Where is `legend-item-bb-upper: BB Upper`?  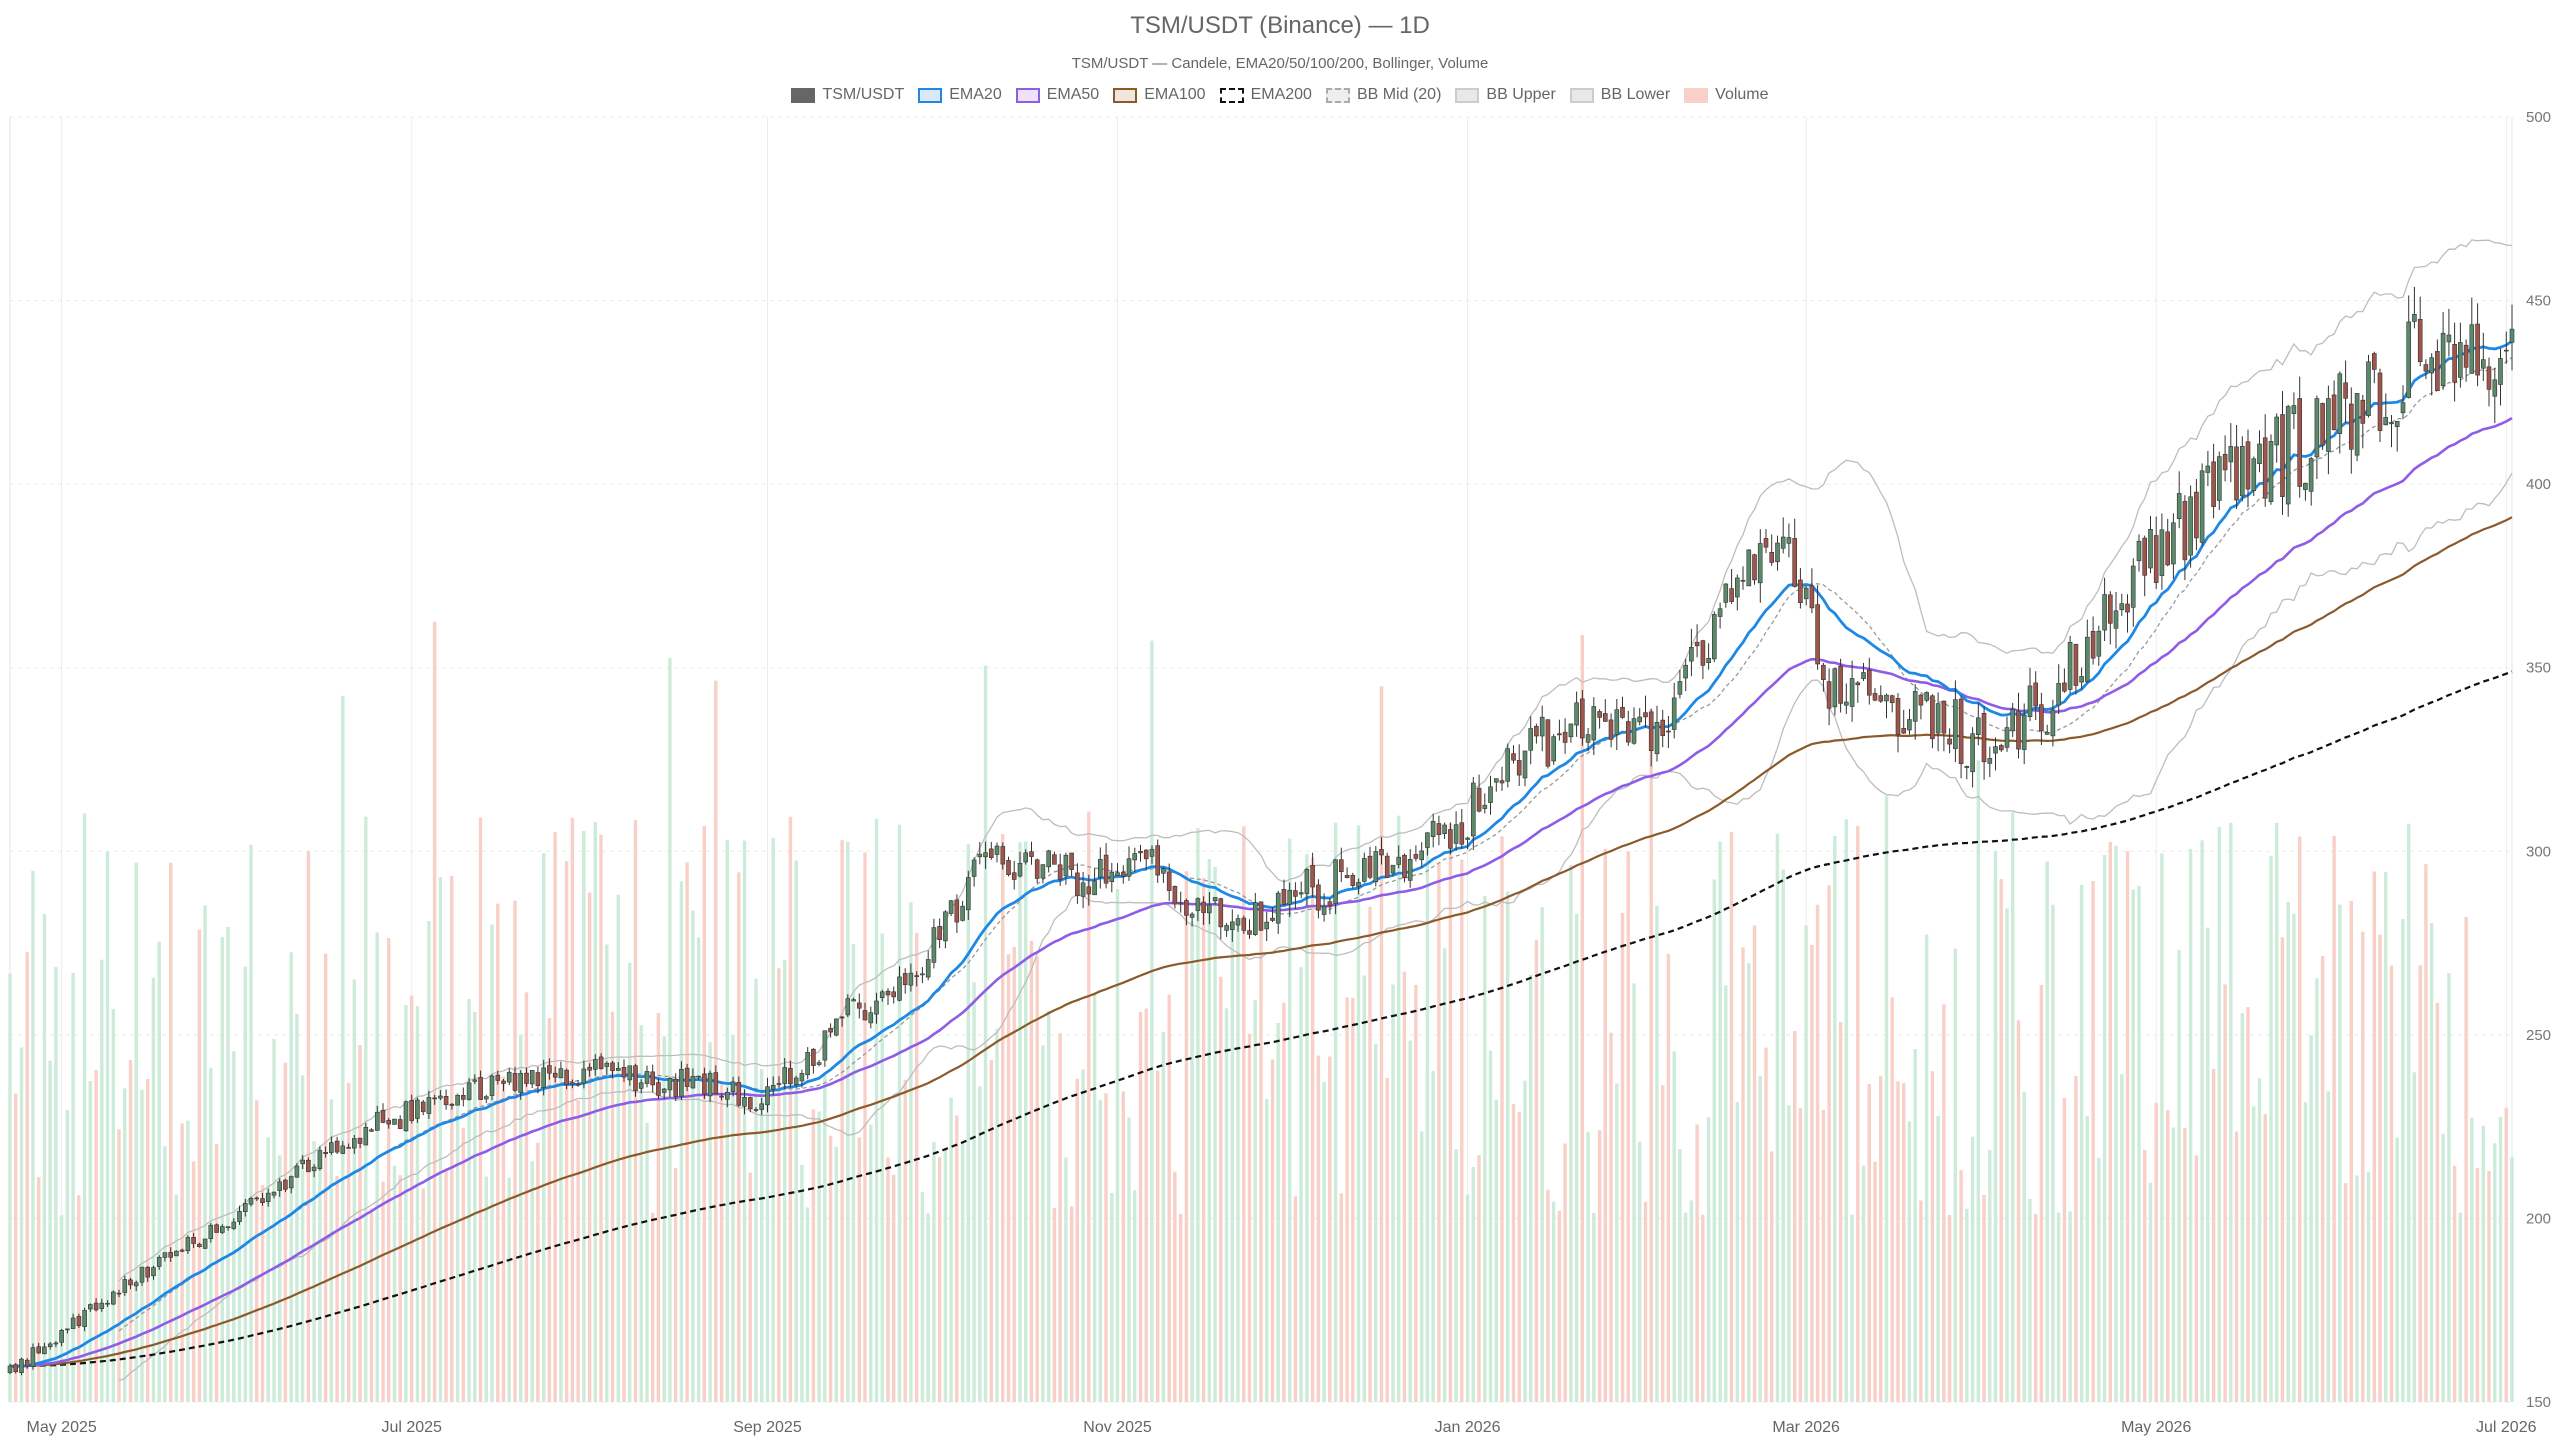 legend-item-bb-upper: BB Upper is located at coordinates (1505, 95).